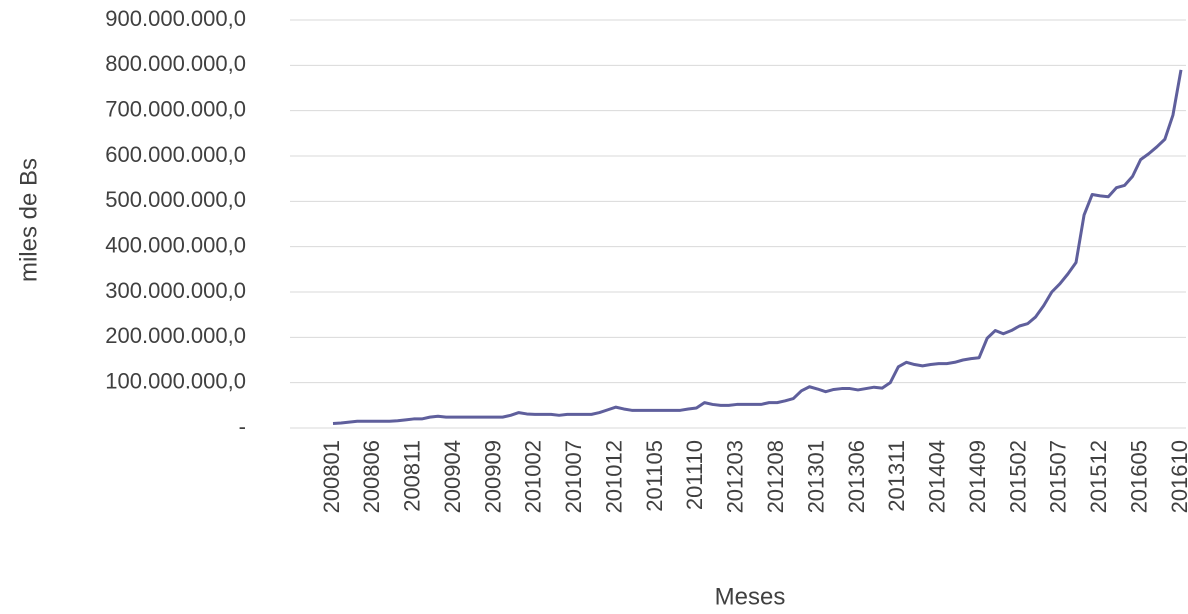 The image size is (1188, 614). What do you see at coordinates (175, 290) in the screenshot?
I see `y-tick-label: 300.000.000,0` at bounding box center [175, 290].